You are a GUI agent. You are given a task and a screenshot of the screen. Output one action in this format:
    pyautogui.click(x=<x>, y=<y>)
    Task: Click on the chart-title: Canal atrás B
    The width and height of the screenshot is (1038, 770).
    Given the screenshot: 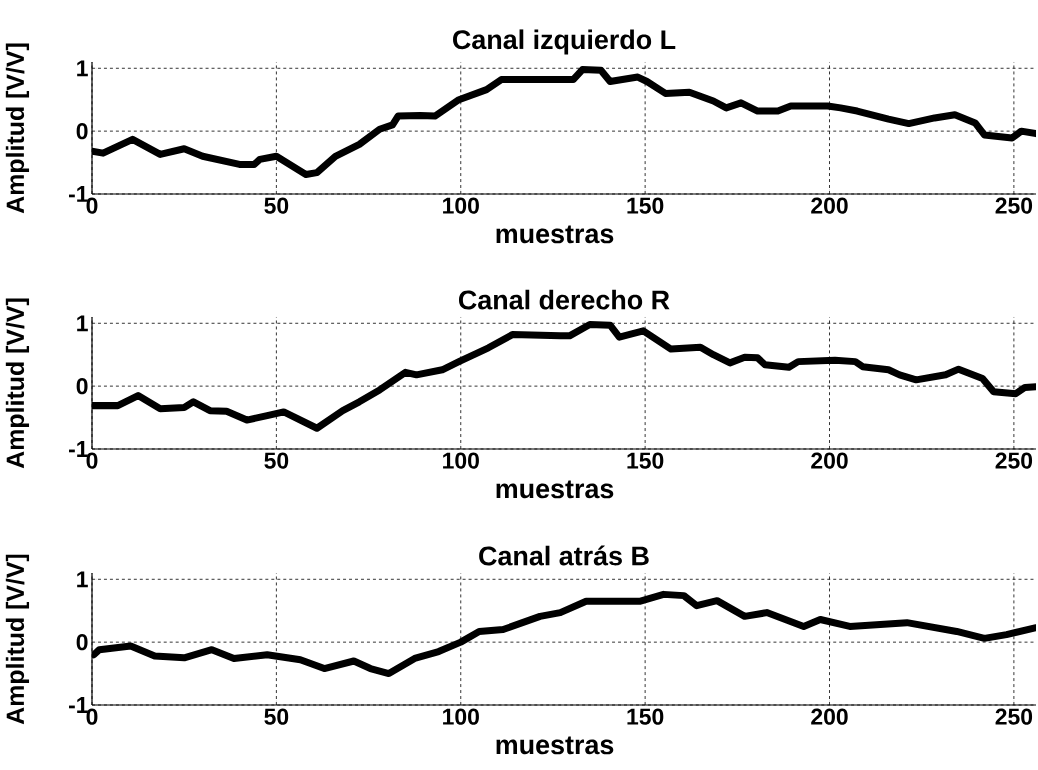 What is the action you would take?
    pyautogui.click(x=564, y=555)
    